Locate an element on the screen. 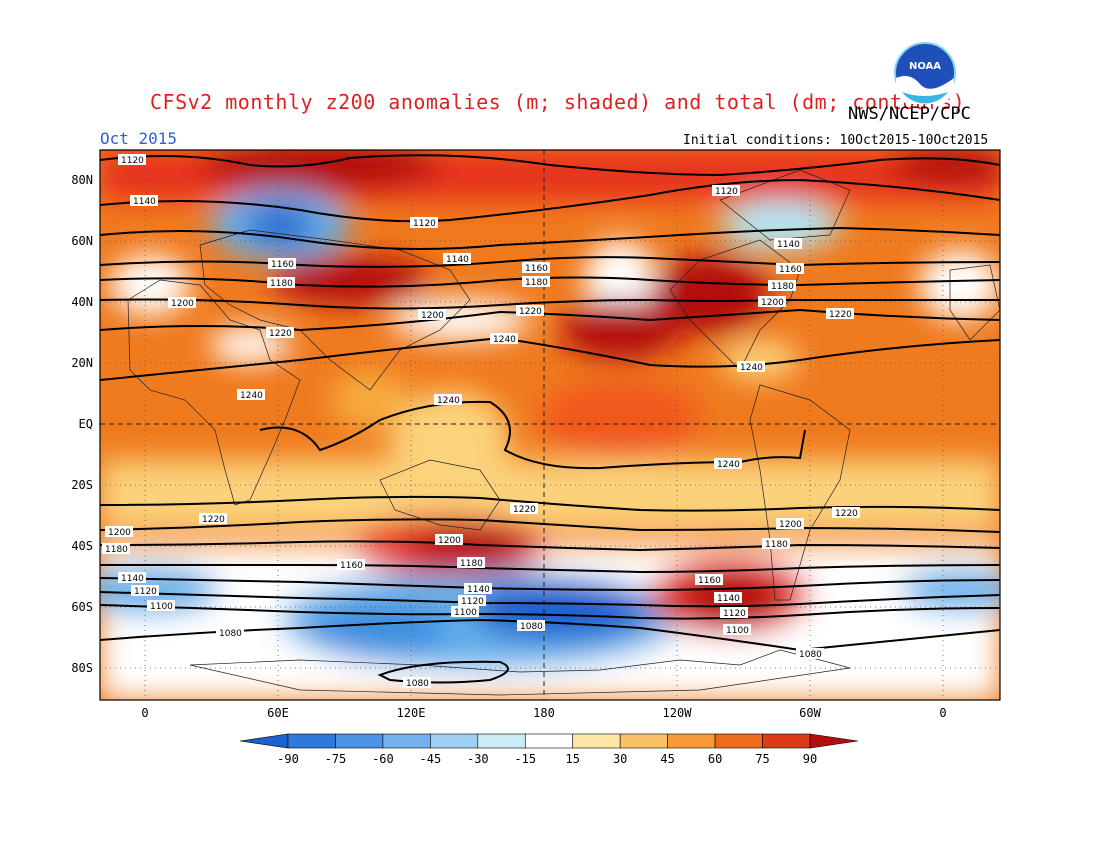  lon-label: 180 is located at coordinates (544, 713).